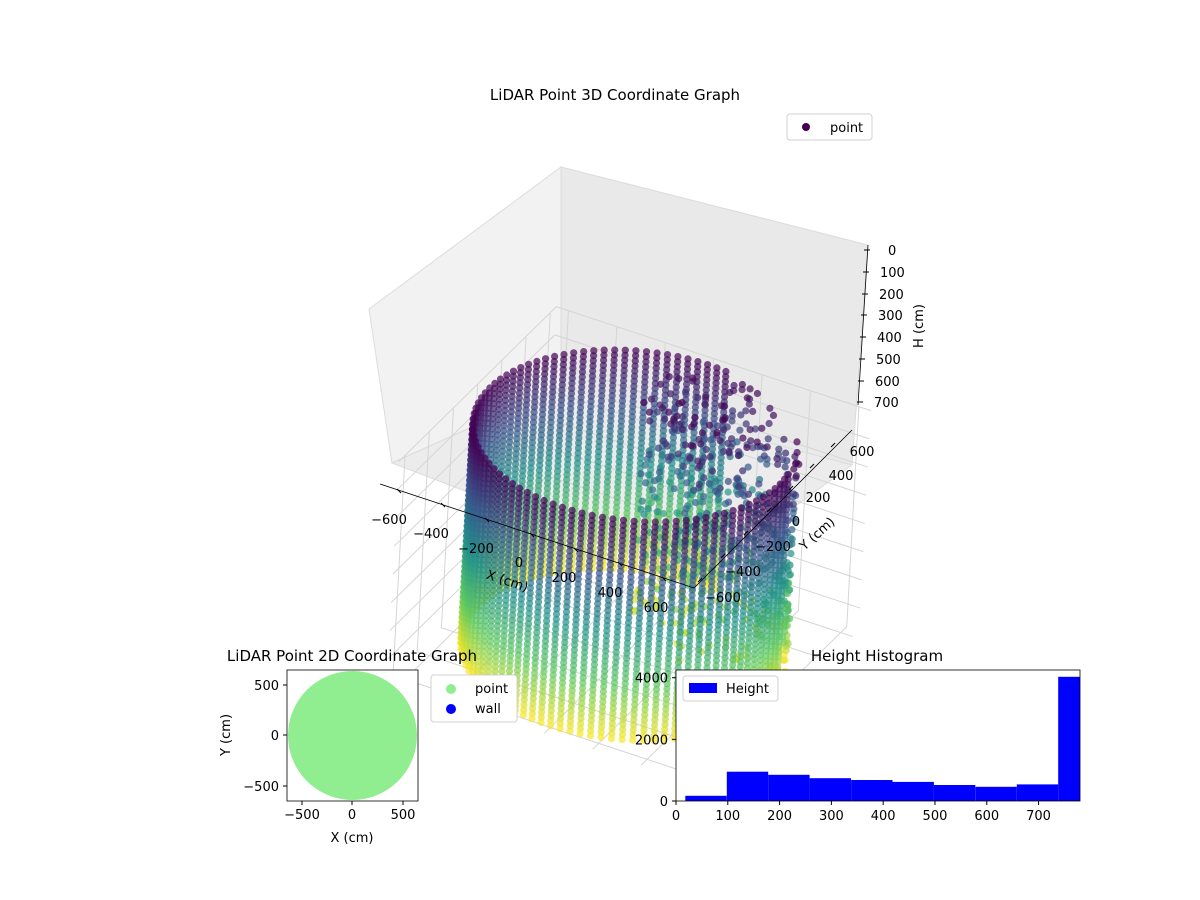 This screenshot has height=900, width=1200. What do you see at coordinates (743, 572) in the screenshot?
I see `y-tick-3d-label: −400` at bounding box center [743, 572].